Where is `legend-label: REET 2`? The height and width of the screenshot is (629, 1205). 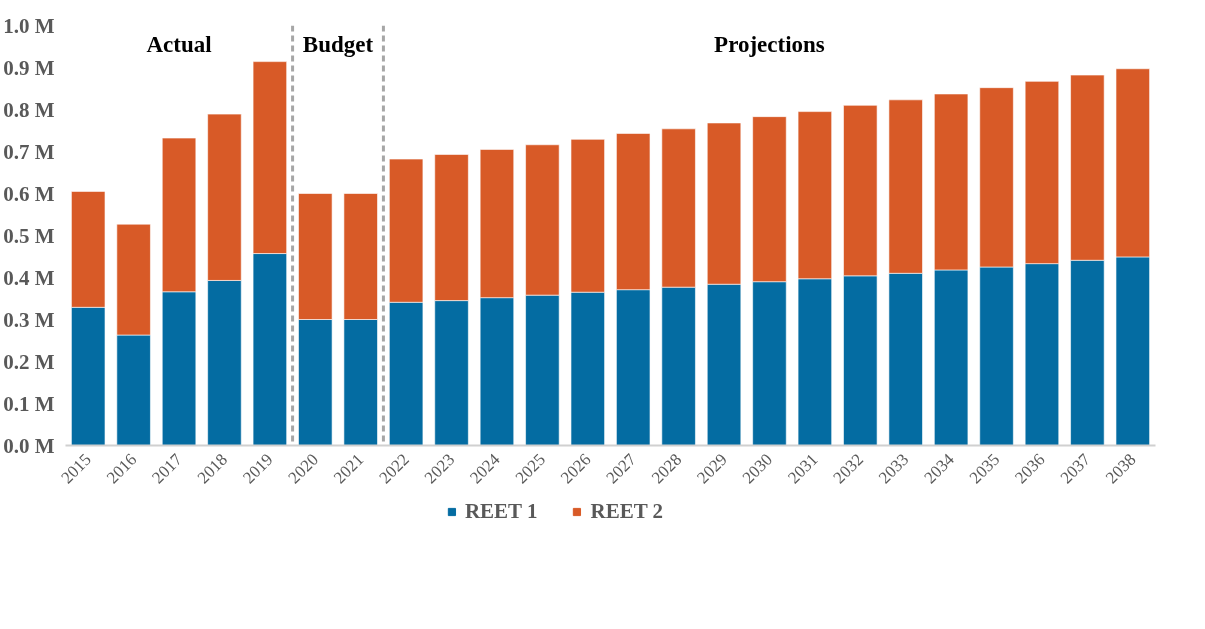
legend-label: REET 2 is located at coordinates (627, 511).